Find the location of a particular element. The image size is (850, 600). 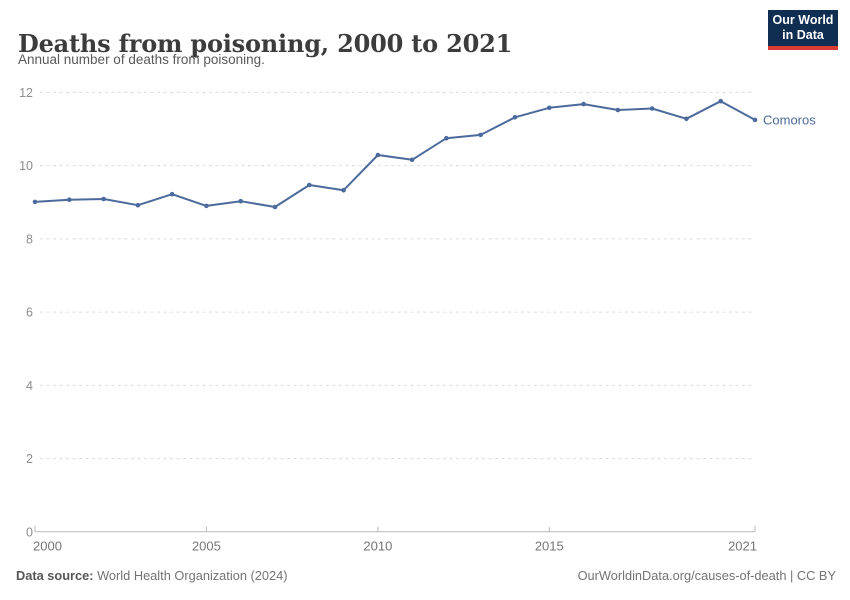

x-axis-tick-label: 2000 is located at coordinates (47, 545).